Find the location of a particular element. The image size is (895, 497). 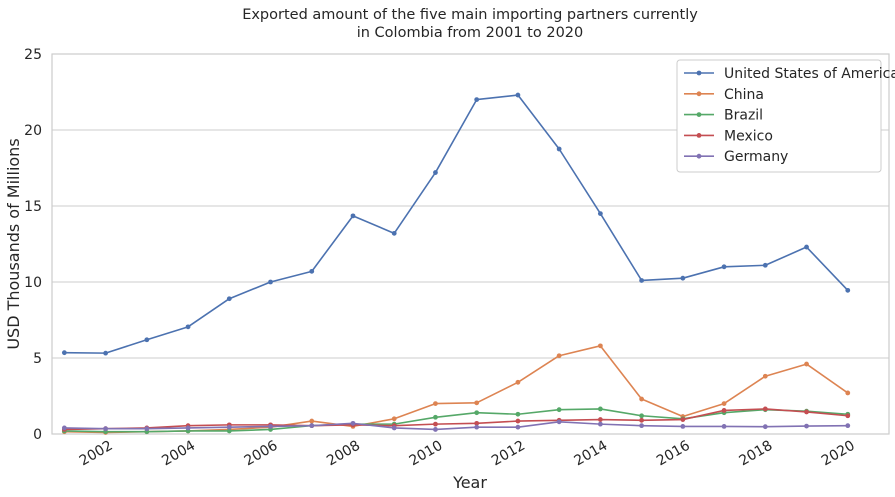

x-tick-label: 2020 is located at coordinates (838, 454).